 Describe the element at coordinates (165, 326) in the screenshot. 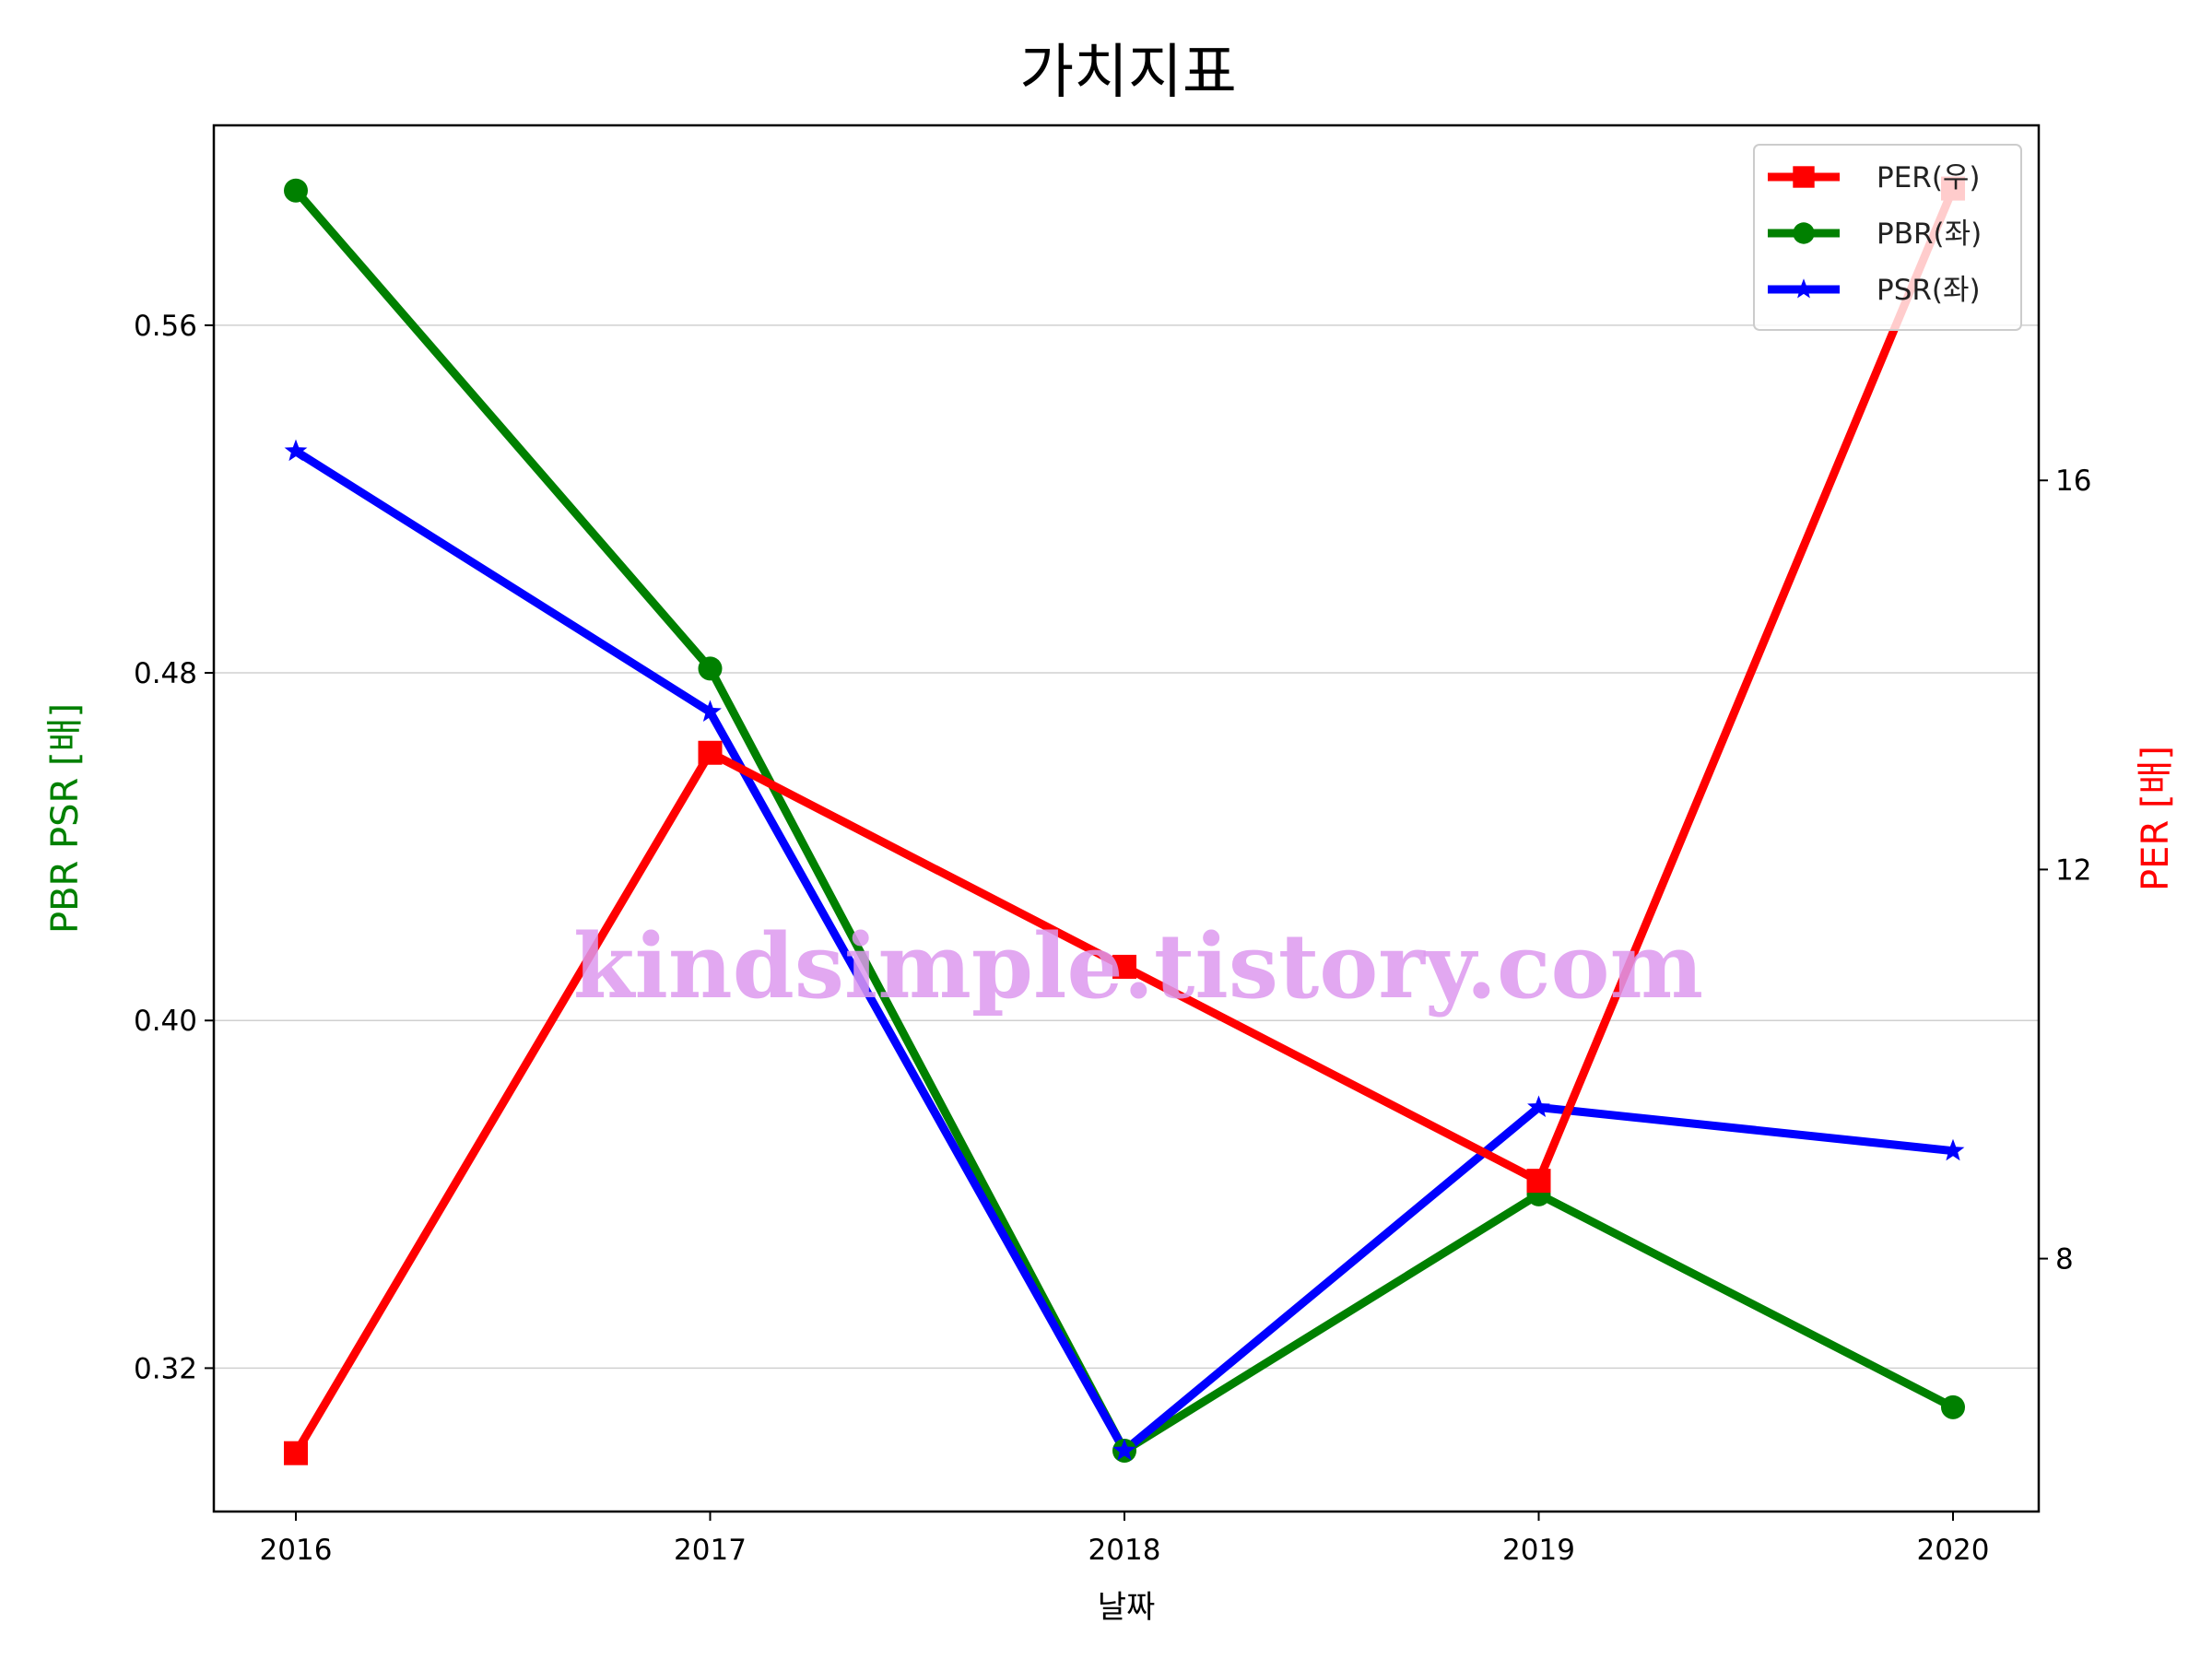

I see `left-tick-label: 0.56` at that location.